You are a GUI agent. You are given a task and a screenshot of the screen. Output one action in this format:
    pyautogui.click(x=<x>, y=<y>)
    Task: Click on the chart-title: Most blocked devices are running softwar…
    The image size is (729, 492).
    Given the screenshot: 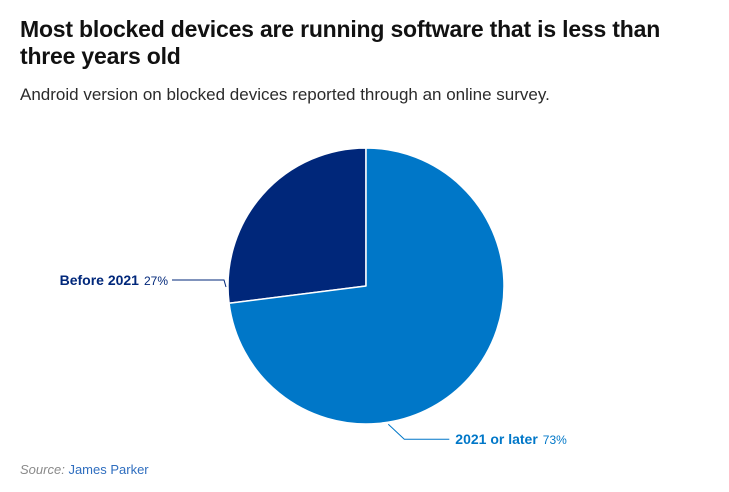 What is the action you would take?
    pyautogui.click(x=340, y=42)
    